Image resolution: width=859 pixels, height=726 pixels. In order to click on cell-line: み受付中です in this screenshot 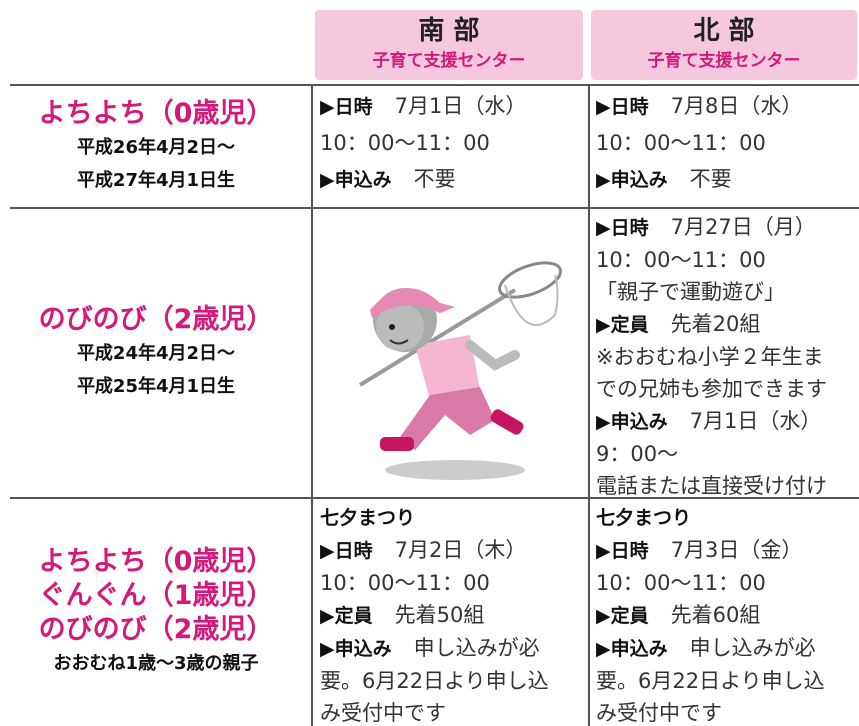, I will do `click(453, 711)`.